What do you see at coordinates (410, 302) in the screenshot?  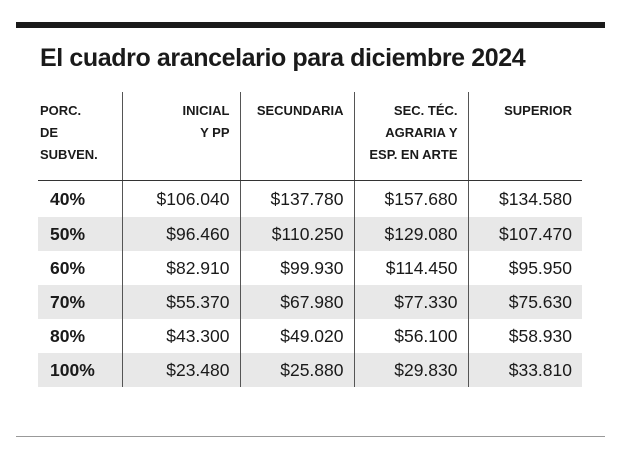 I see `cell-sec-tec: $77.330` at bounding box center [410, 302].